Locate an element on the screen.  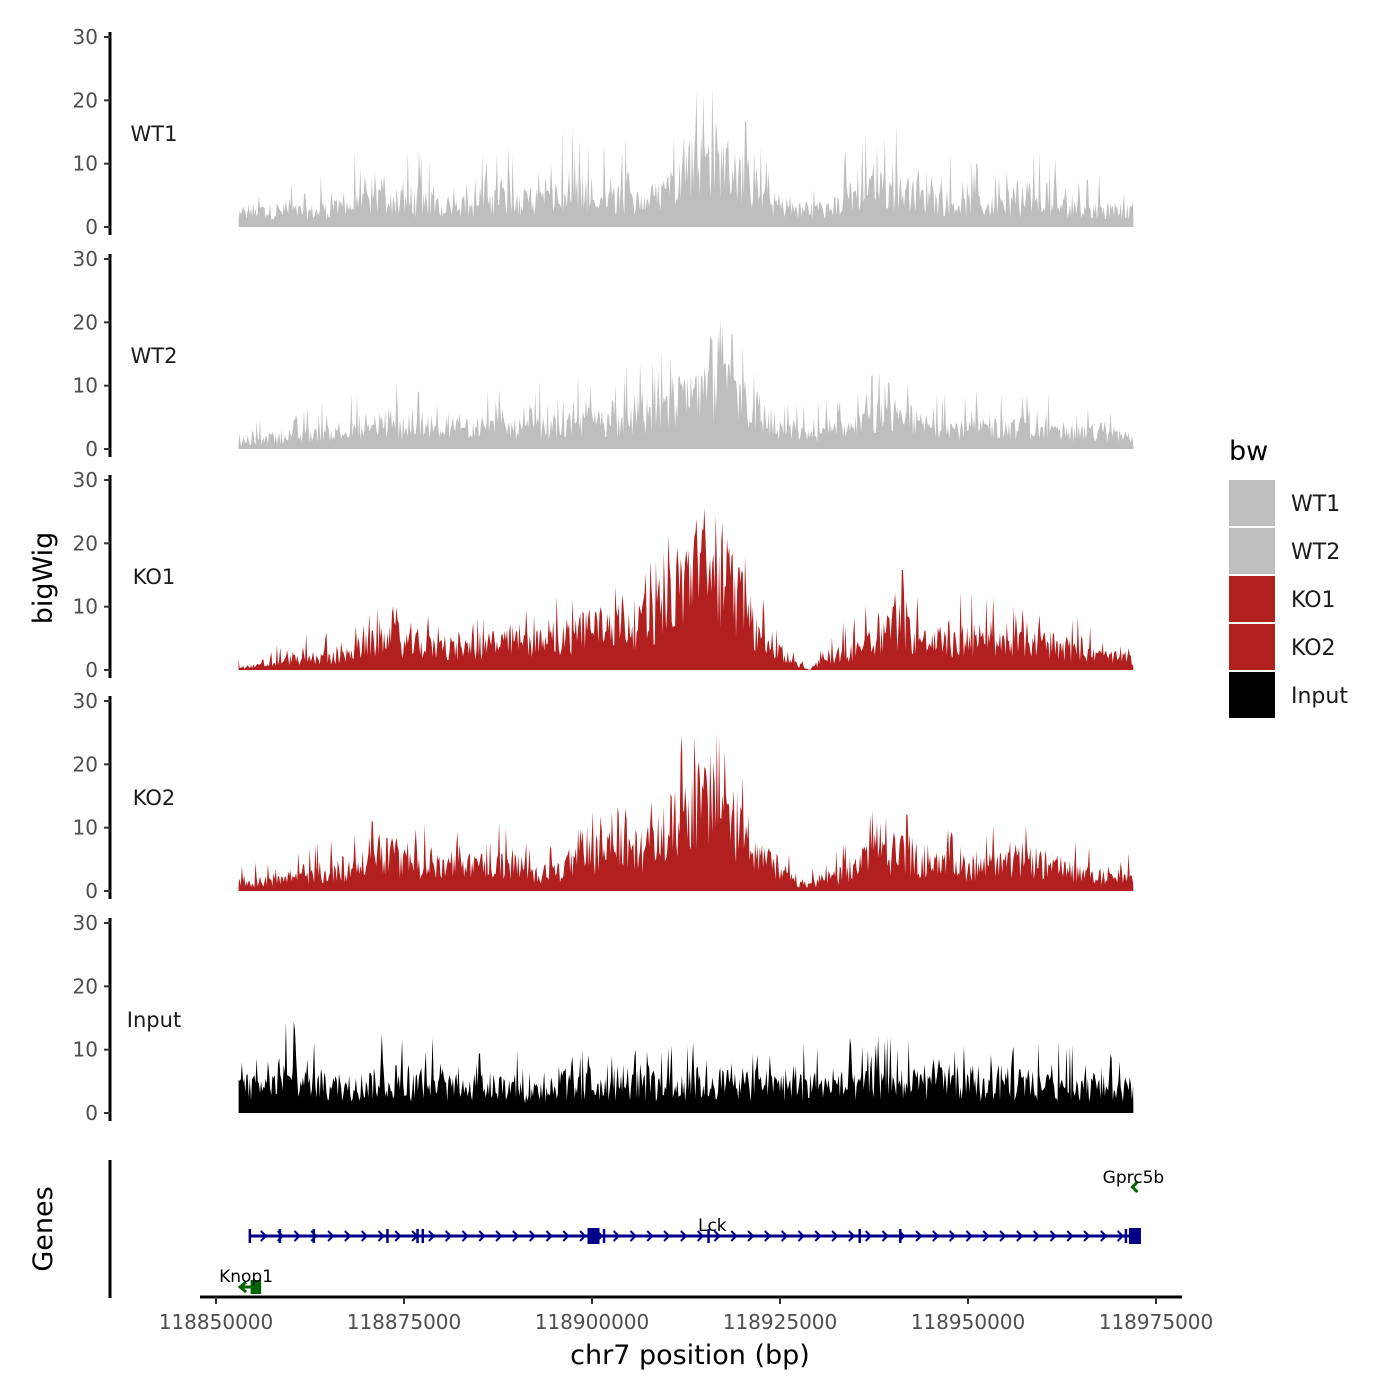
coverage-area-wt1 is located at coordinates (686, 157).